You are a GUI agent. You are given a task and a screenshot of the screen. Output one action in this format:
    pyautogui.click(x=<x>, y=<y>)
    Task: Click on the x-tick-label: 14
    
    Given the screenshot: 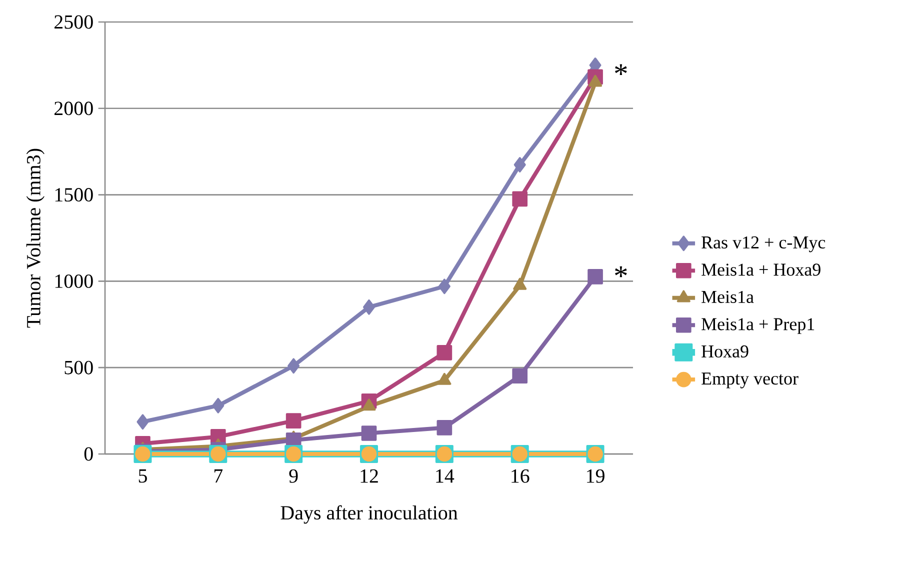 What is the action you would take?
    pyautogui.click(x=445, y=476)
    